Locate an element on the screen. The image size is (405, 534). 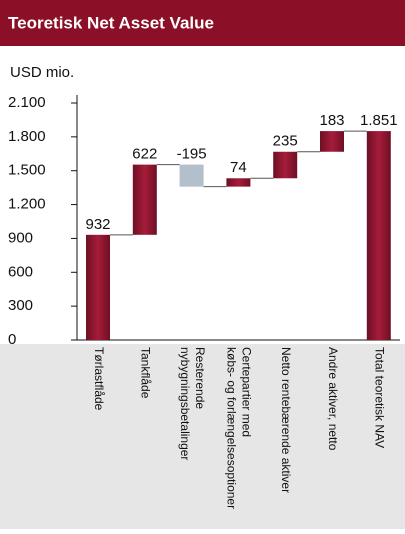
x-tick-label: Tankflåde is located at coordinates (146, 373).